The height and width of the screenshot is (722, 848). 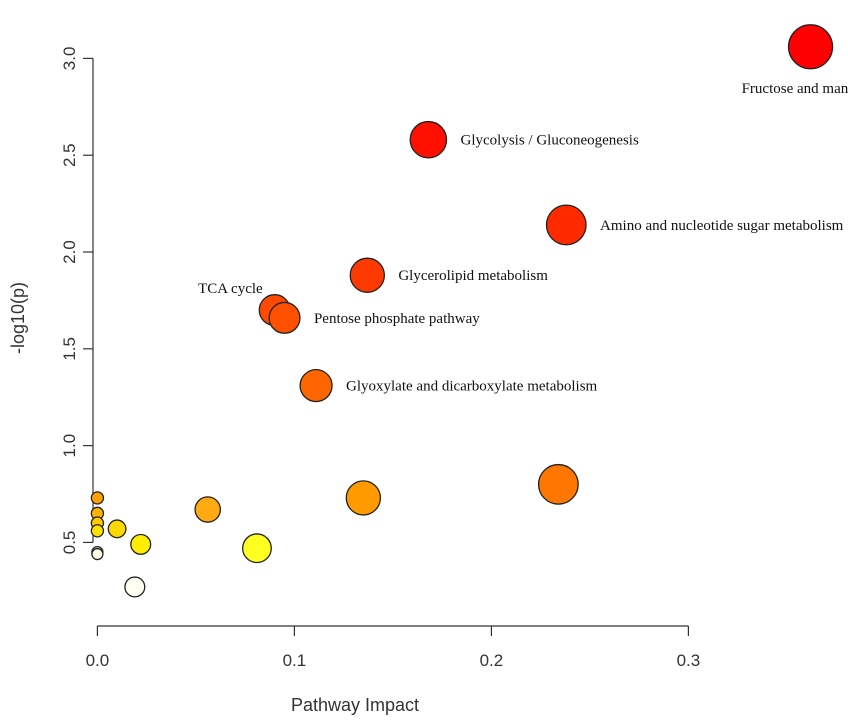 I want to click on point-label: Glycerolipid metabolism, so click(x=473, y=276).